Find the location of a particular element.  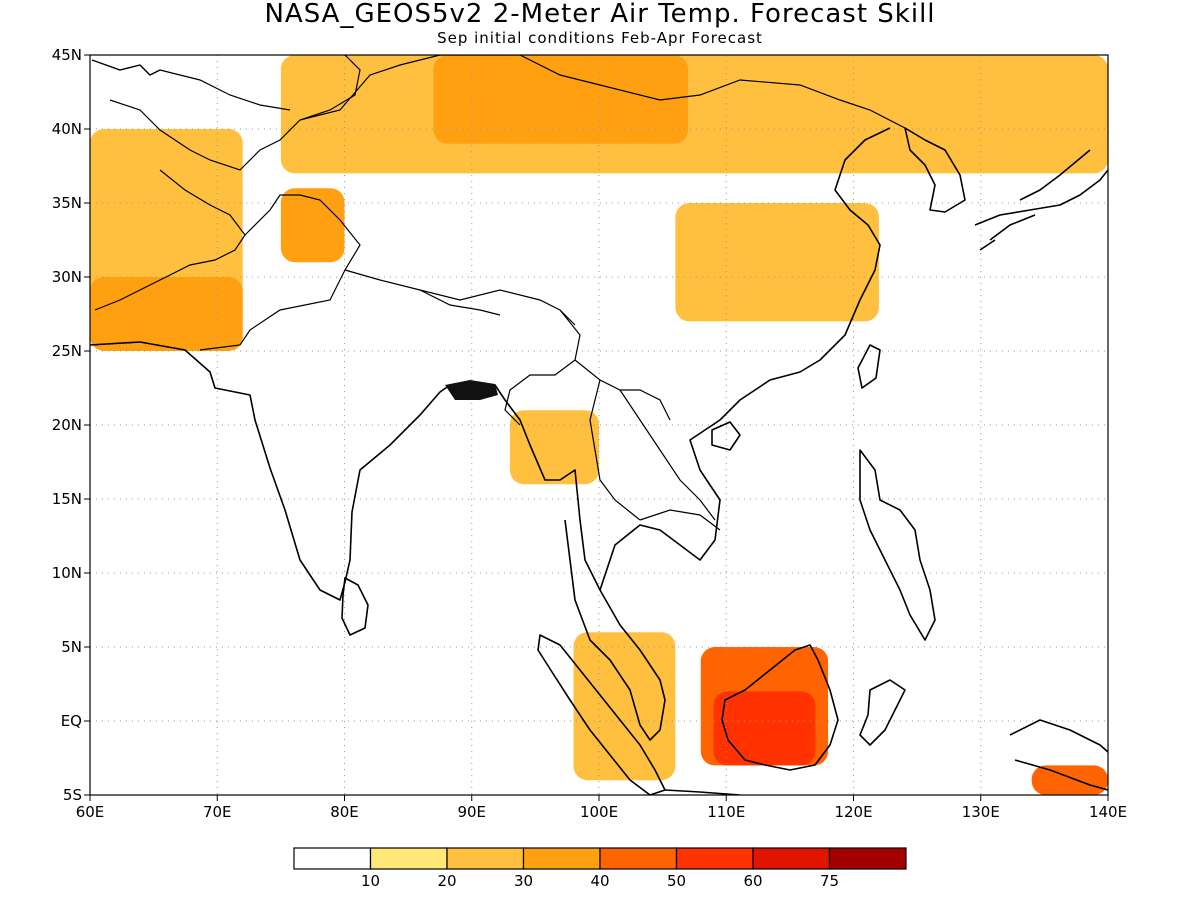

legend-label: 75 is located at coordinates (829, 881).